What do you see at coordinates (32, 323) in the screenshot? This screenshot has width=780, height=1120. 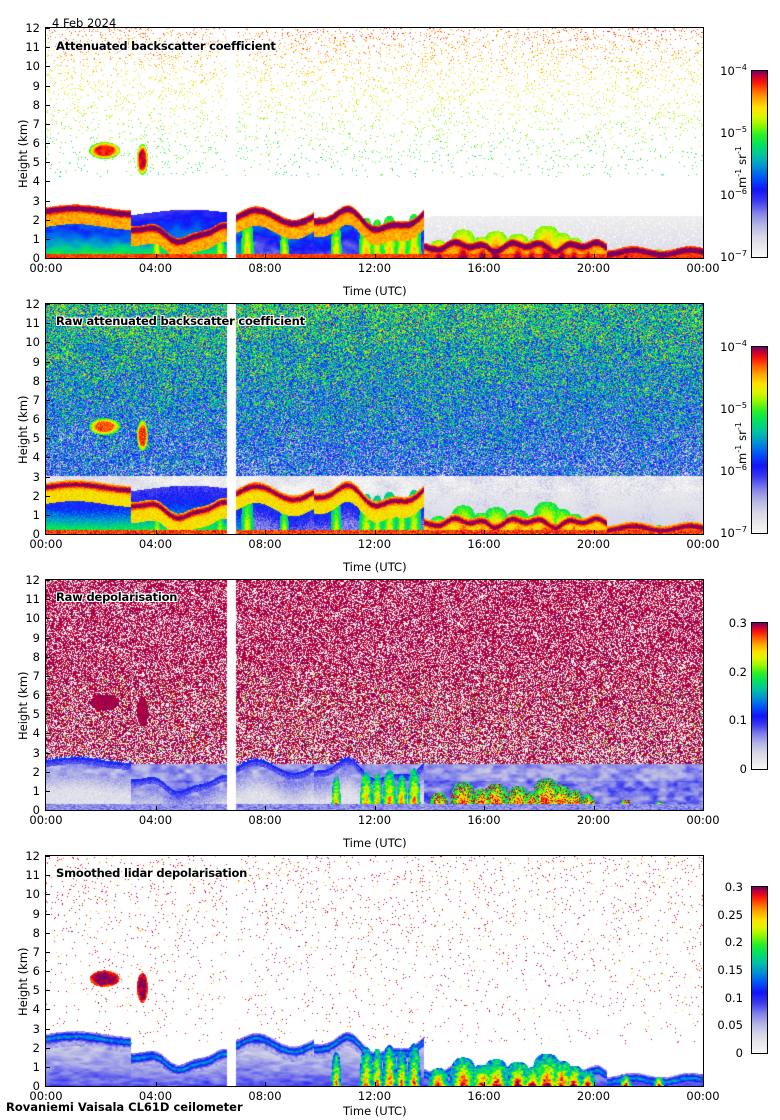 I see `y-tick-label-p2-11: 11` at bounding box center [32, 323].